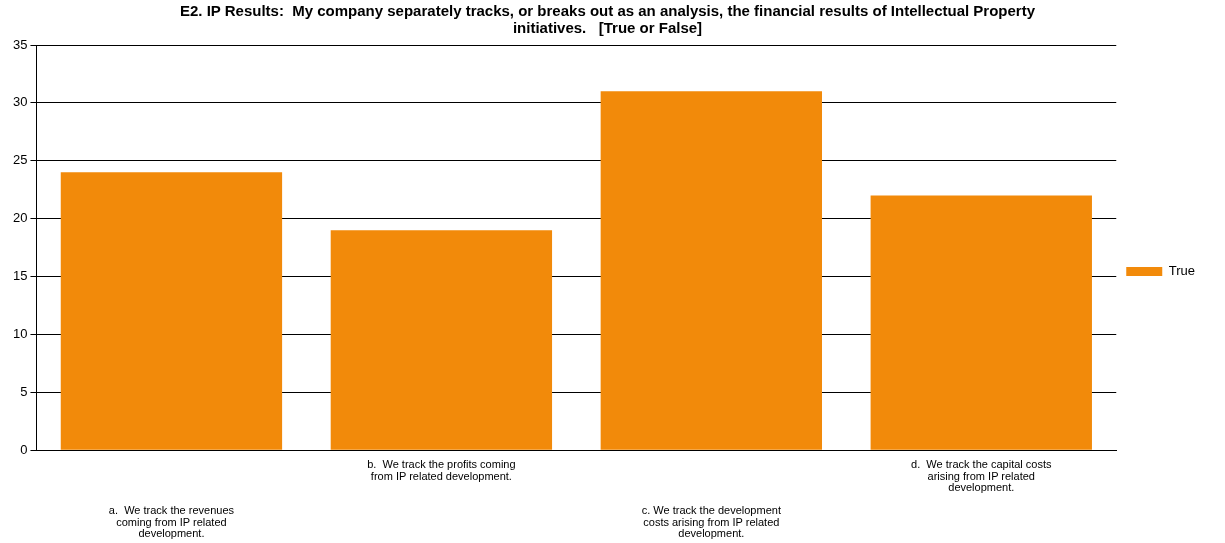 The width and height of the screenshot is (1225, 543). I want to click on x-tick-label: d. We track the capital costs arising from IP related development., so click(981, 475).